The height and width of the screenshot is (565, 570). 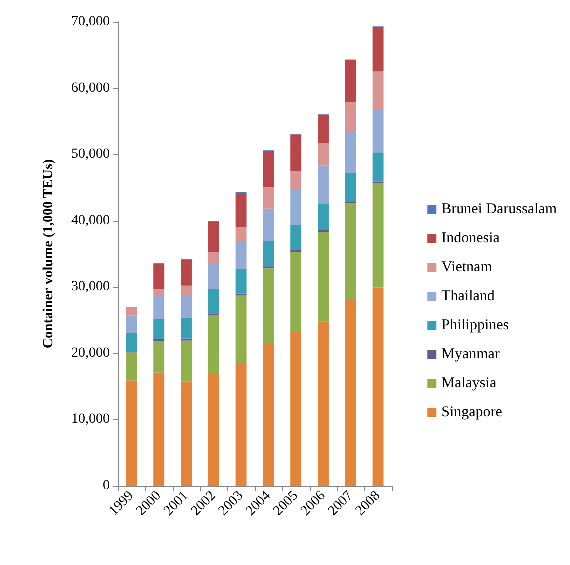 What do you see at coordinates (91, 287) in the screenshot?
I see `y-tick-label: 30,000` at bounding box center [91, 287].